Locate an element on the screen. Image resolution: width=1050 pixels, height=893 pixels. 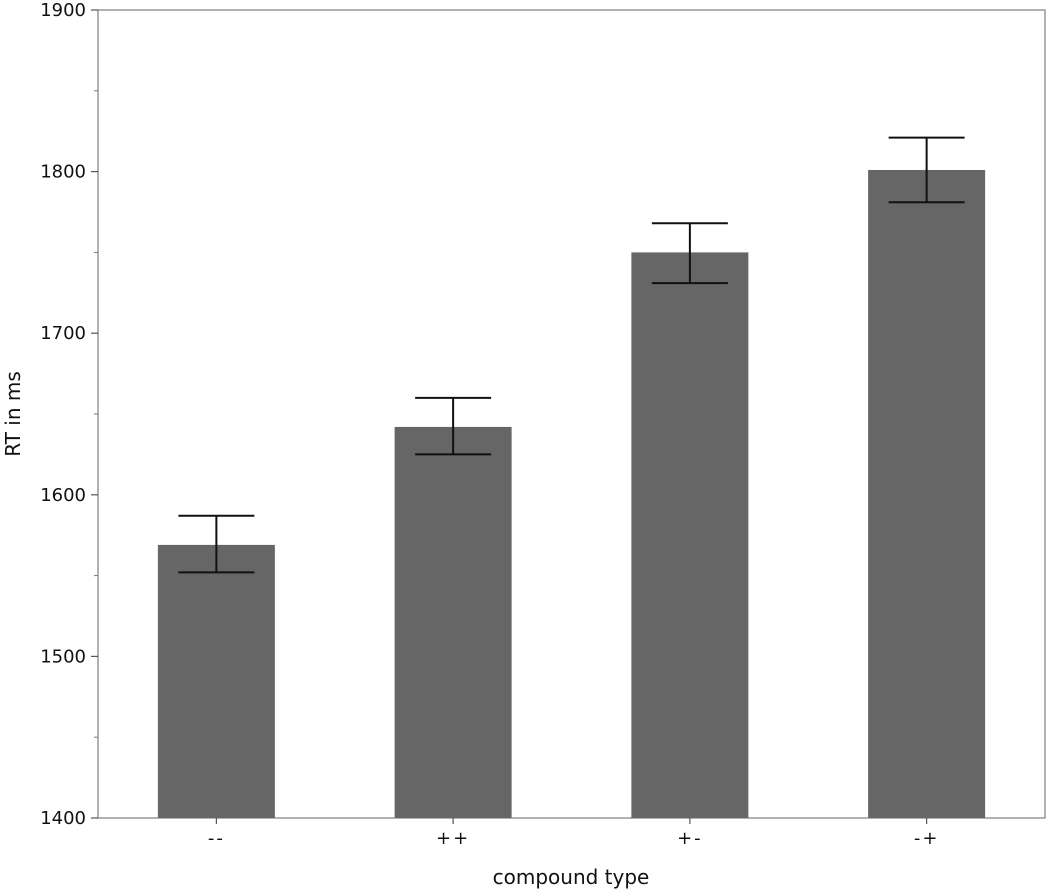
y-axis-title: RT in ms is located at coordinates (13, 414).